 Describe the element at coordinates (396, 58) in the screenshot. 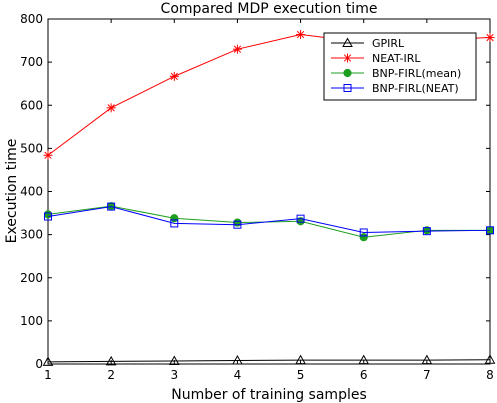

I see `legend-label: NEAT-IRL` at that location.